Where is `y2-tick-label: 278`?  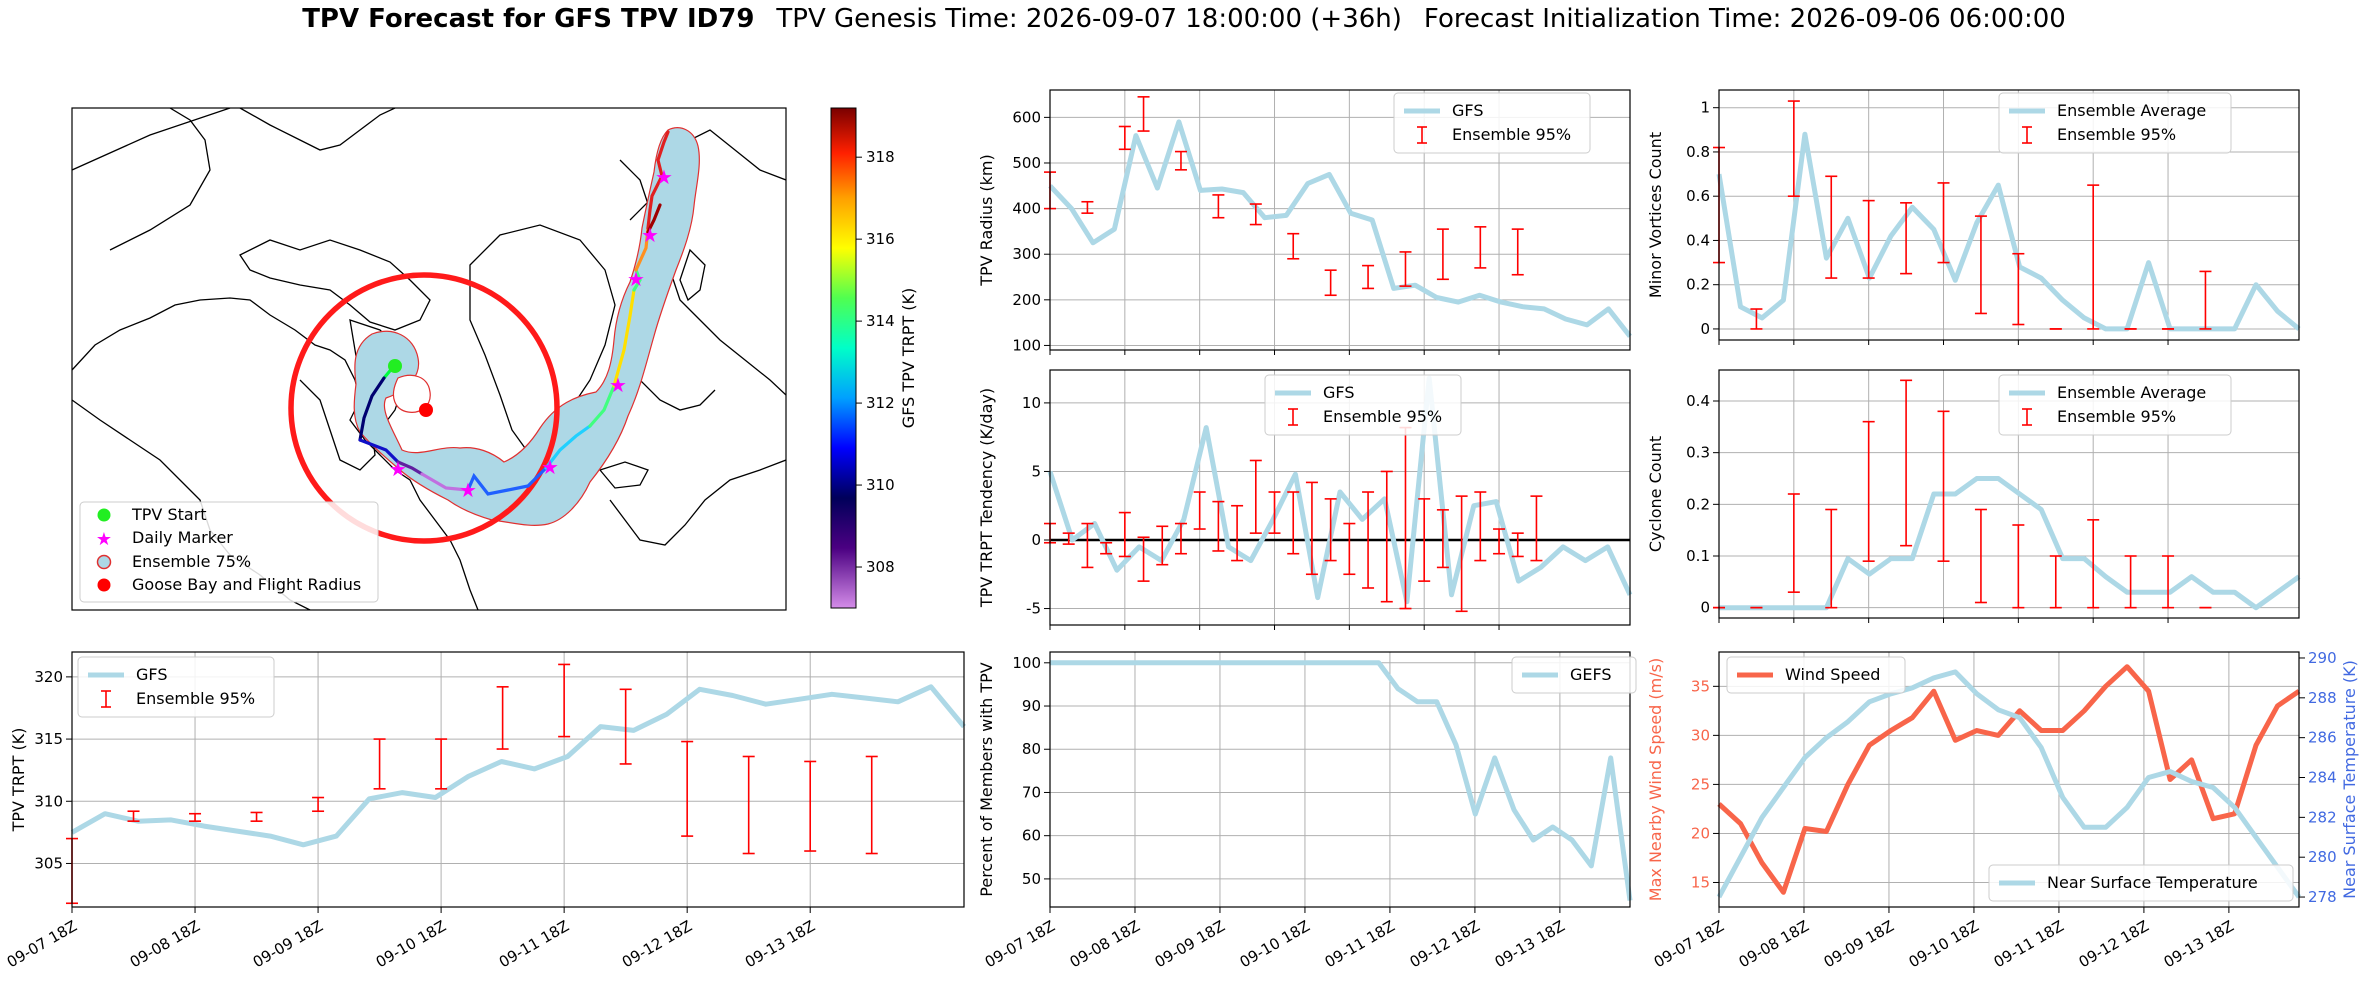
y2-tick-label: 278 is located at coordinates (2322, 897).